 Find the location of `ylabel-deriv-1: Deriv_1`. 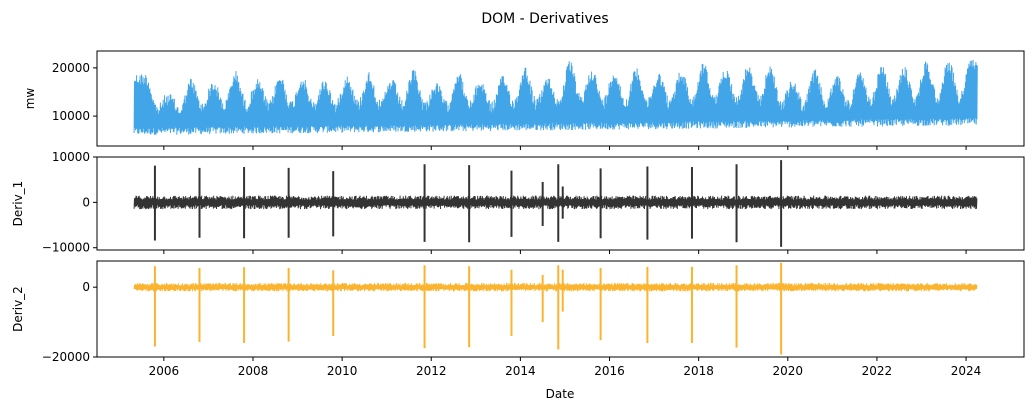

ylabel-deriv-1: Deriv_1 is located at coordinates (18, 204).